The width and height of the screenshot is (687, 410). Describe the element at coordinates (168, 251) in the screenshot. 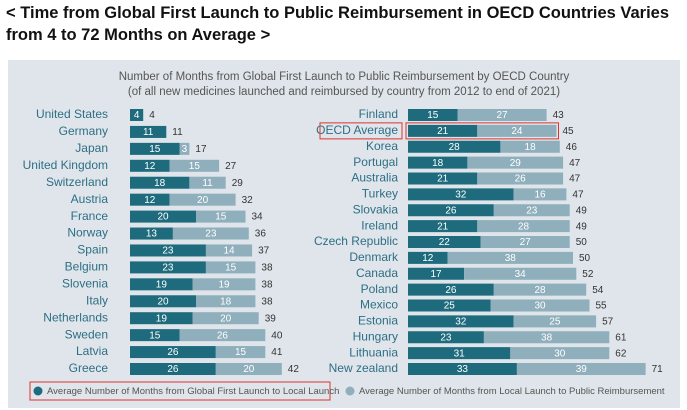

I see `bar-value-label: 23` at that location.